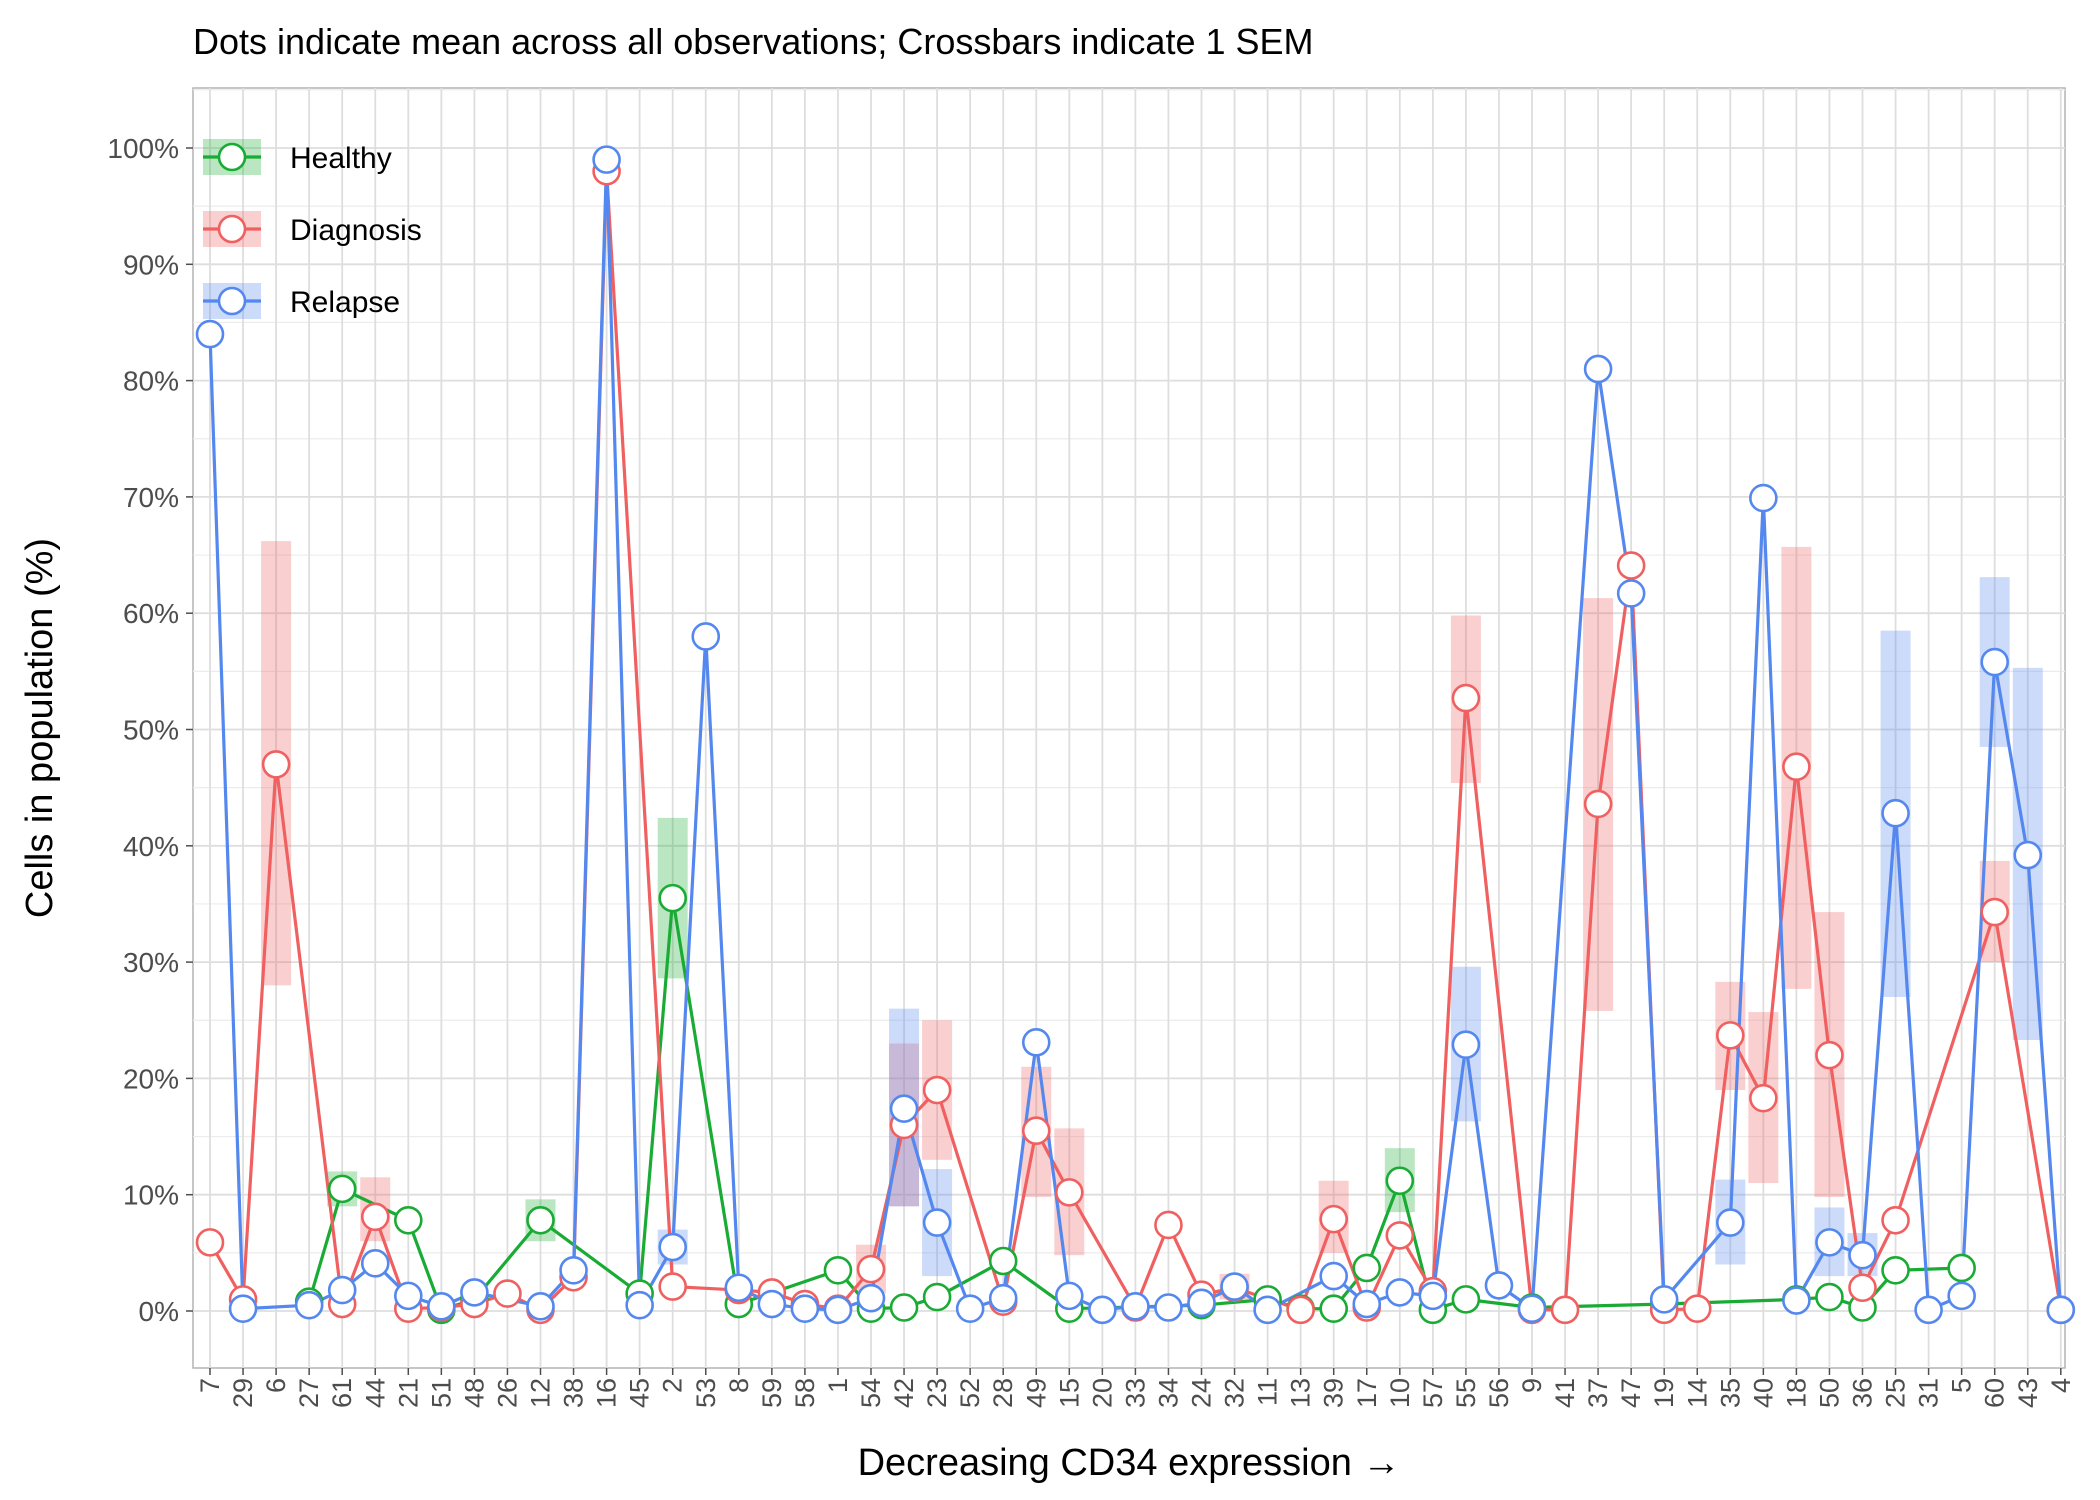 This screenshot has height=1500, width=2100. Describe the element at coordinates (441, 1393) in the screenshot. I see `x-tick-label: 51` at that location.